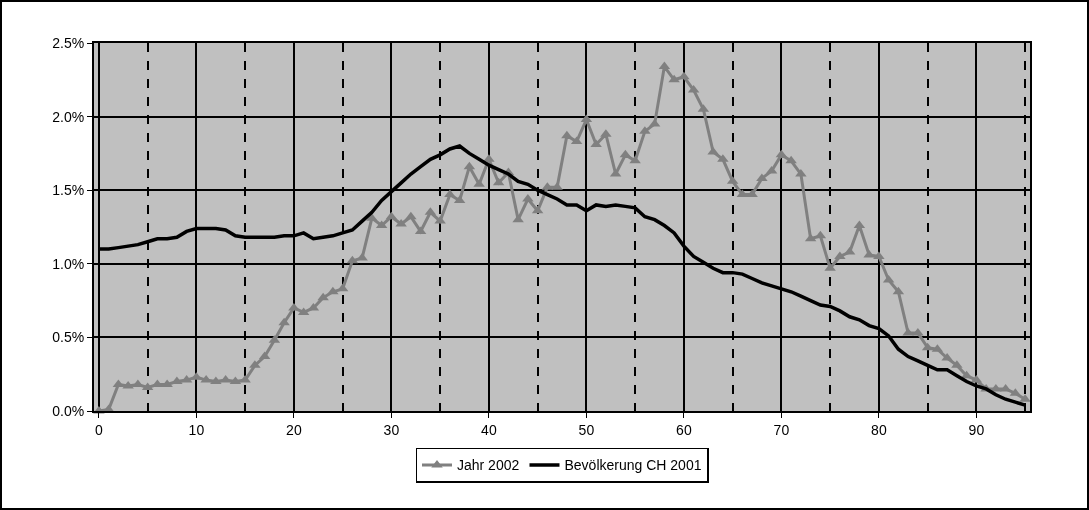 The height and width of the screenshot is (510, 1089). What do you see at coordinates (68, 263) in the screenshot?
I see `y-tick-label: 1.0%` at bounding box center [68, 263].